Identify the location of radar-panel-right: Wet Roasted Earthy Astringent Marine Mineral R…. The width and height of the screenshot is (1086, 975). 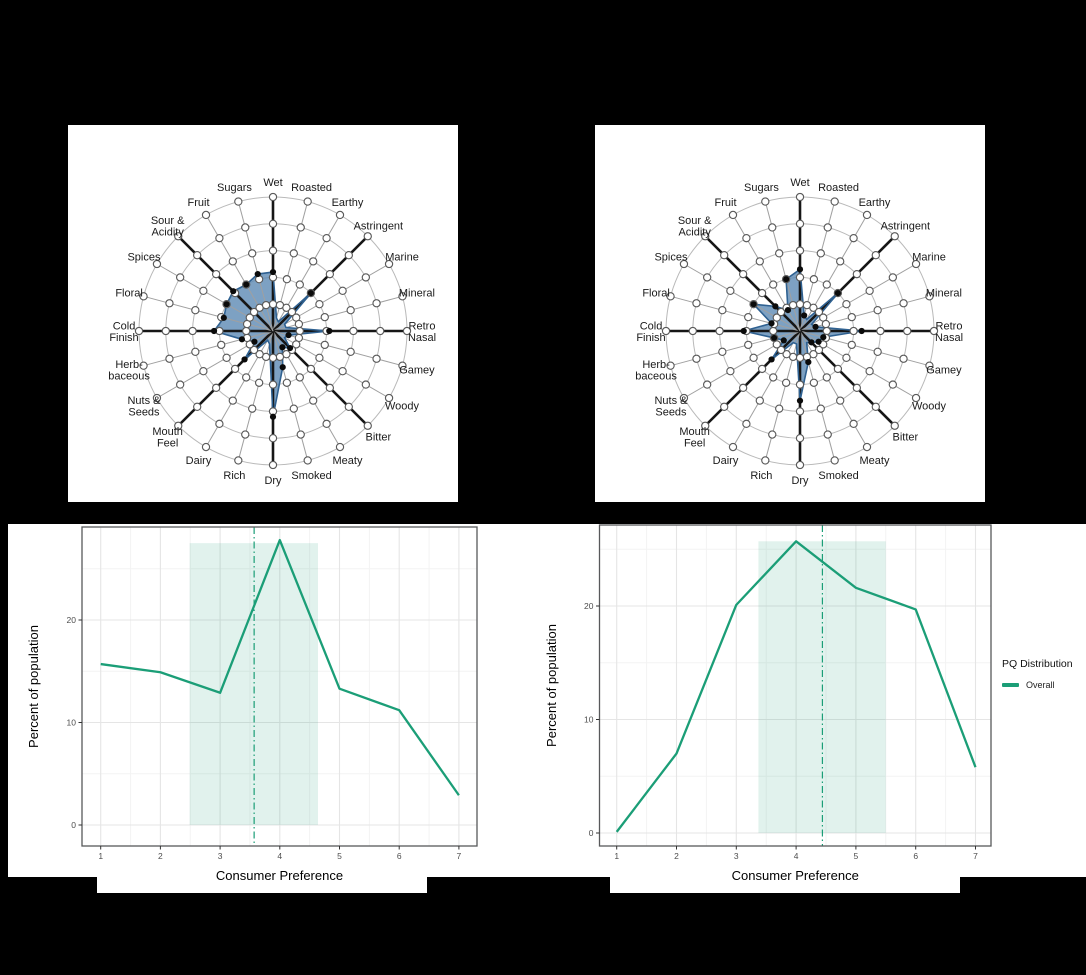
(790, 313).